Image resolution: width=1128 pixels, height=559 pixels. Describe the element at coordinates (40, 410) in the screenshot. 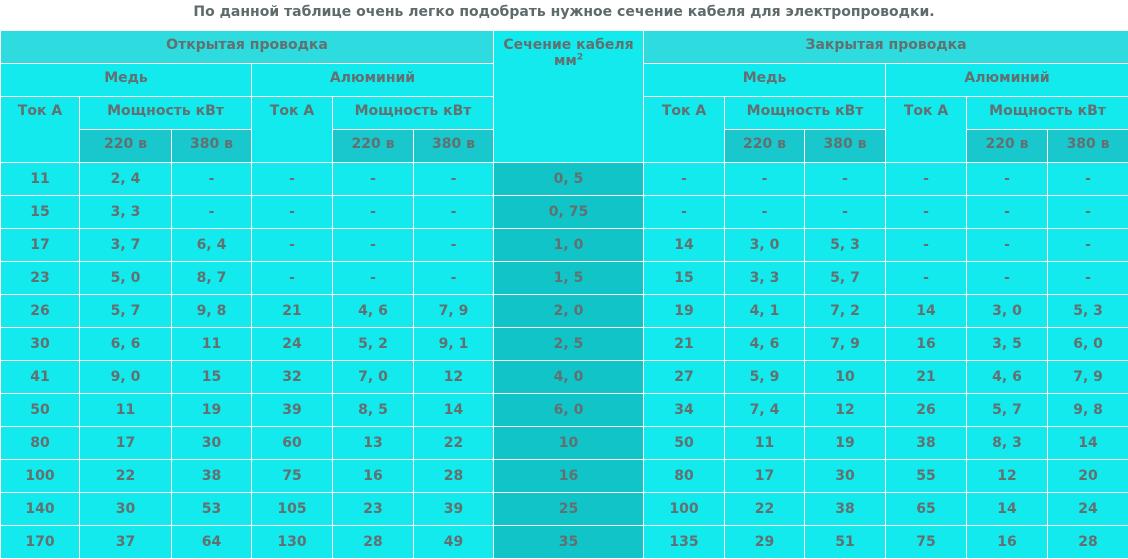

I see `cell-open-copper-current: 50` at that location.